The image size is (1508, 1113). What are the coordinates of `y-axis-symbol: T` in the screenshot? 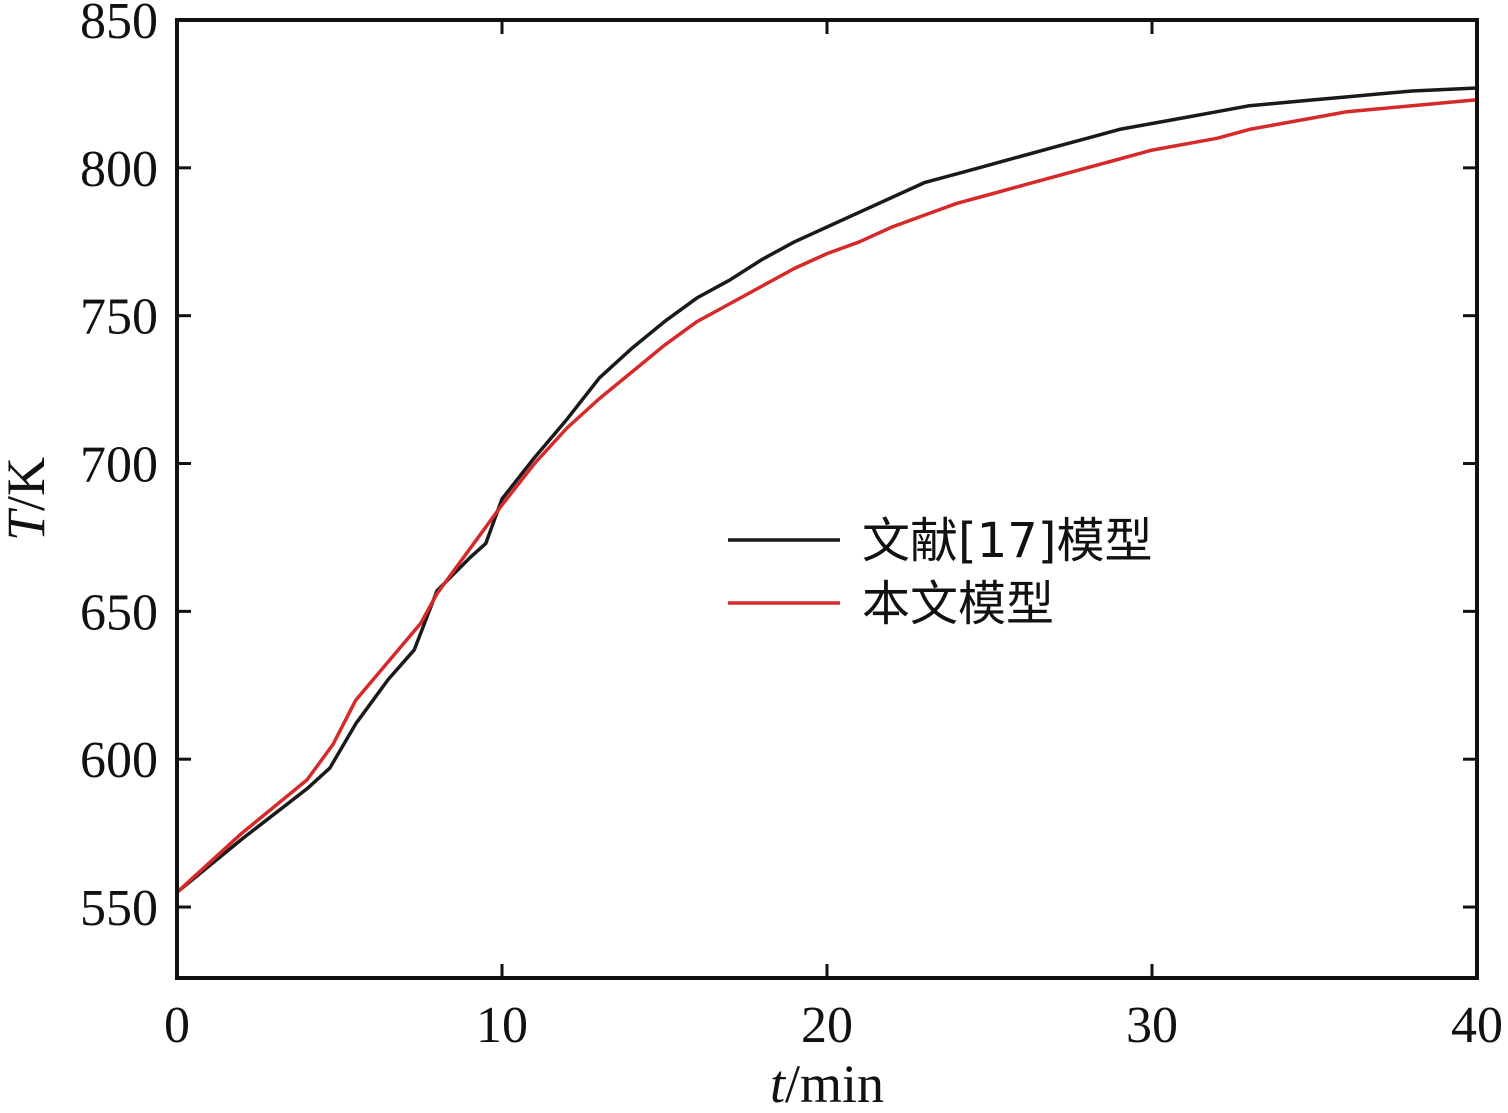 It's located at (28, 524).